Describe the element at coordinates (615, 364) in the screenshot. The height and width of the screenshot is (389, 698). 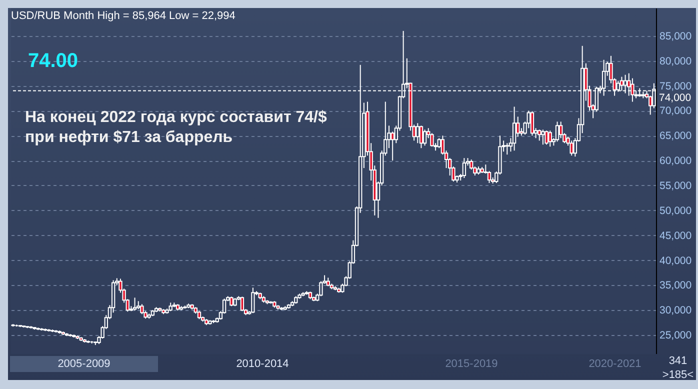
I see `text: 2020-2021` at that location.